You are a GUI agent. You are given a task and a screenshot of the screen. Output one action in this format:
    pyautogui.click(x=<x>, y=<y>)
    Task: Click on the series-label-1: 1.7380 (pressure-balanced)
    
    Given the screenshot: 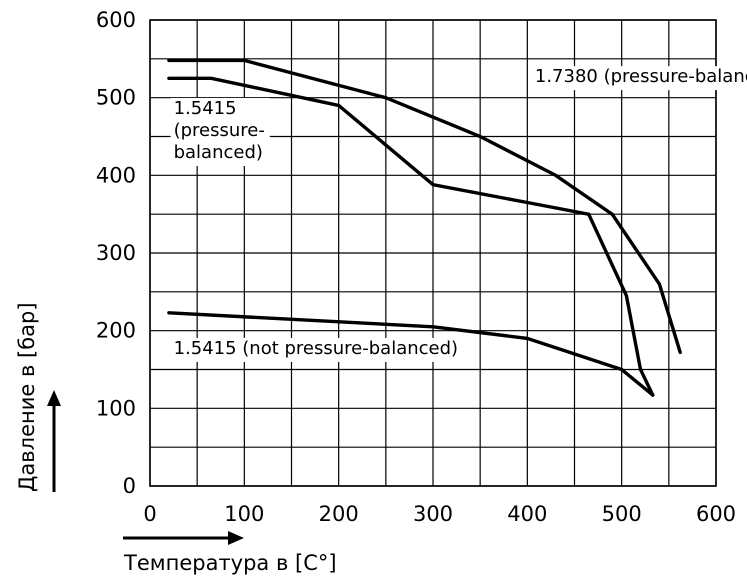 What is the action you would take?
    pyautogui.click(x=639, y=78)
    